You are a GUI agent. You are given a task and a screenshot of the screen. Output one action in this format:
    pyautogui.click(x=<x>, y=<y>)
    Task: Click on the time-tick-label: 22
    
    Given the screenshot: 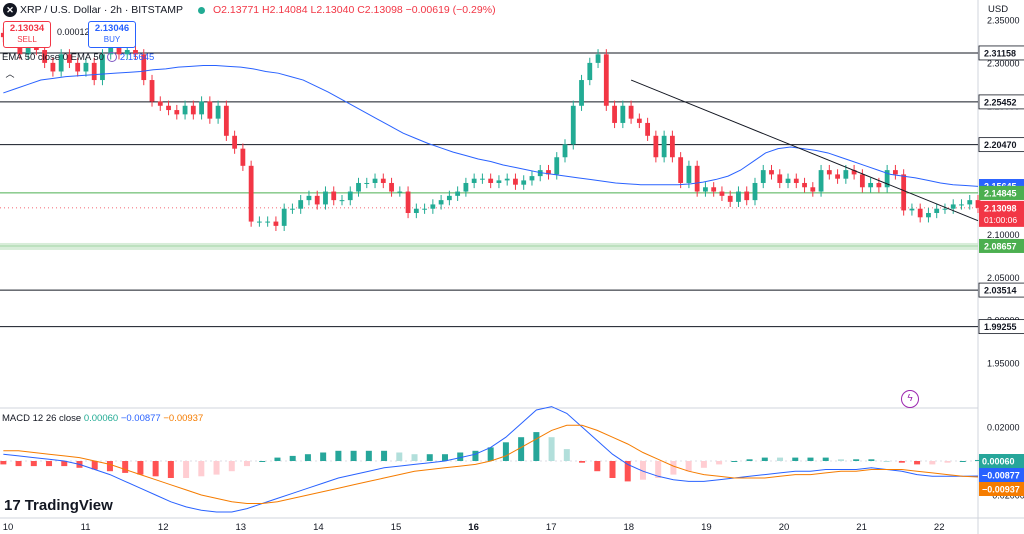 What is the action you would take?
    pyautogui.click(x=939, y=527)
    